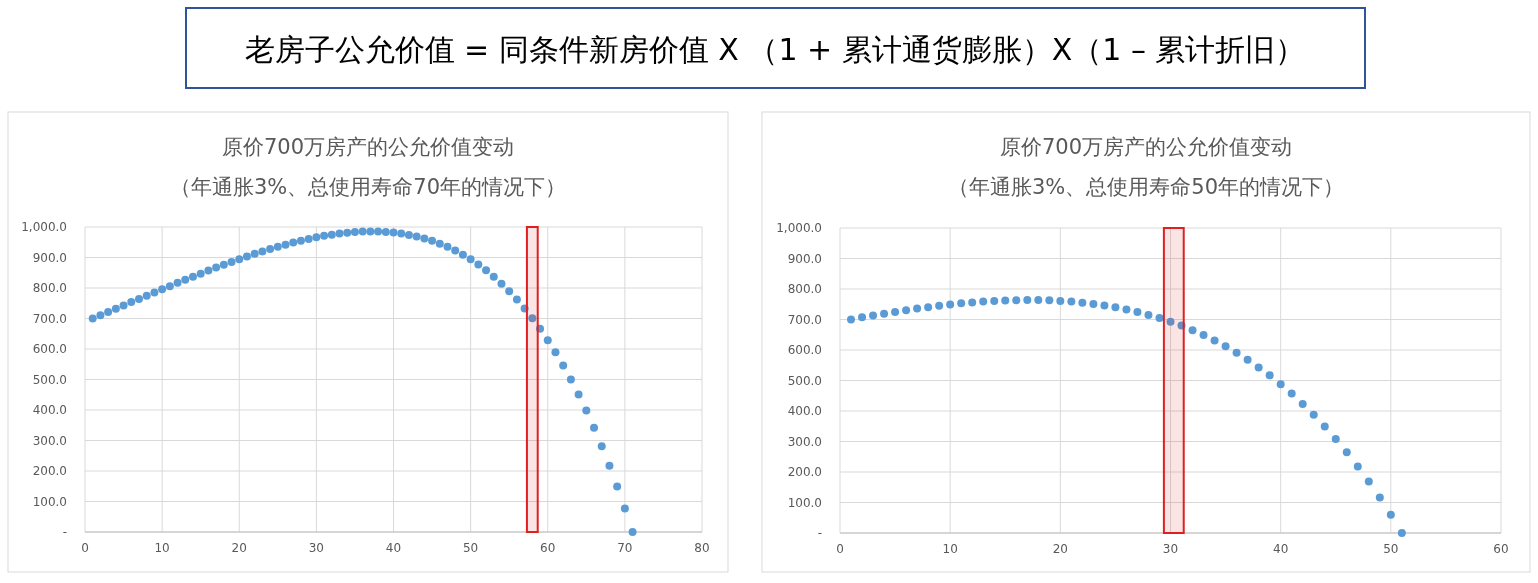 This screenshot has width=1538, height=583. What do you see at coordinates (1146, 187) in the screenshot?
I see `chart-subtitle: （年通胀3%、总使用寿命50年的情况下）` at bounding box center [1146, 187].